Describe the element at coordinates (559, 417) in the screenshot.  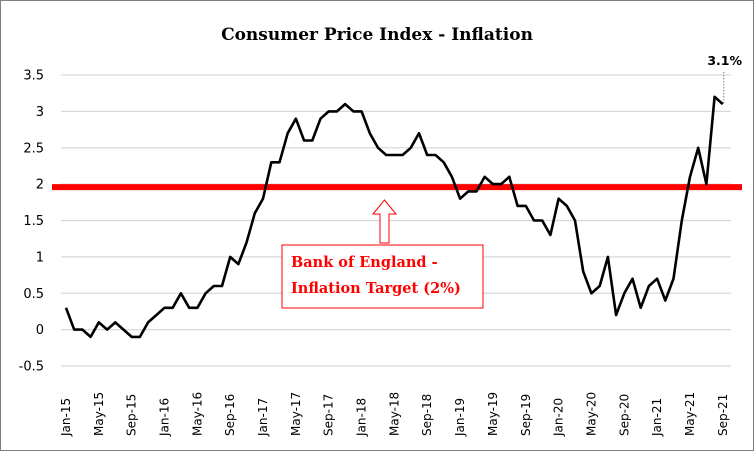
I see `x-tick-label: Jan-20` at that location.